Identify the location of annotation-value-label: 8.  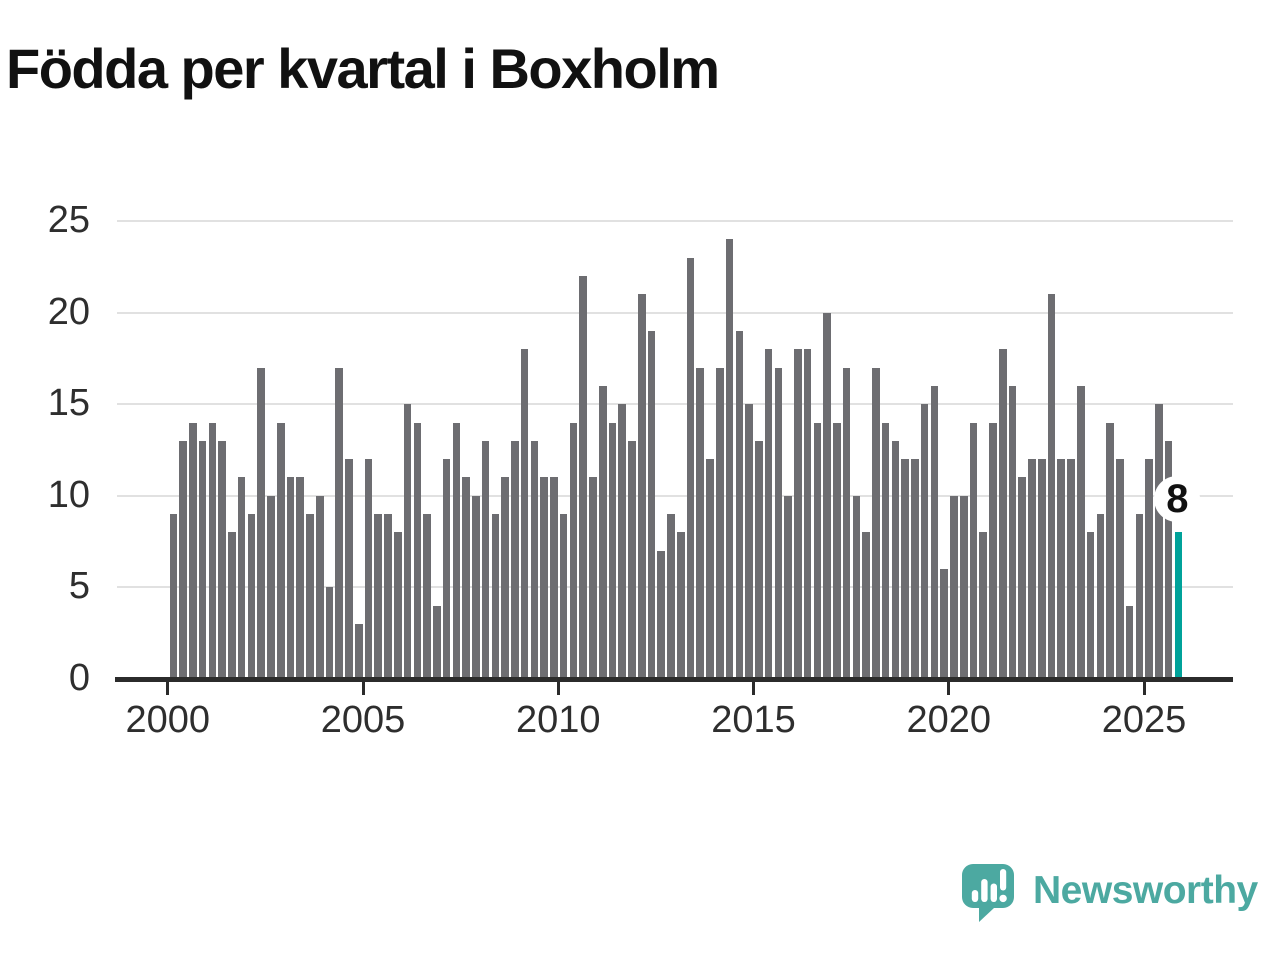
(1177, 499).